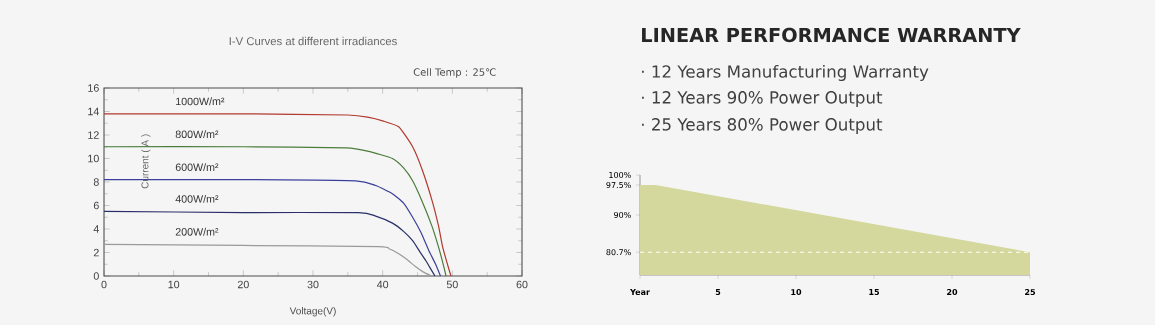 Image resolution: width=1155 pixels, height=325 pixels. What do you see at coordinates (96, 252) in the screenshot?
I see `y-tick-label: 2` at bounding box center [96, 252].